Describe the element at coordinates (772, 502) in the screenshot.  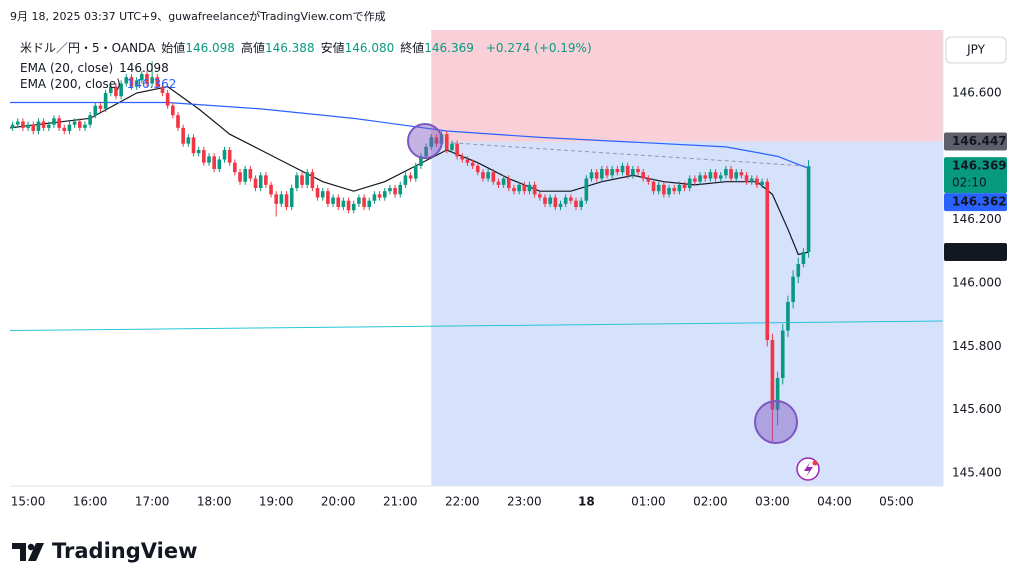
I see `x-tick-label: 03:00` at that location.